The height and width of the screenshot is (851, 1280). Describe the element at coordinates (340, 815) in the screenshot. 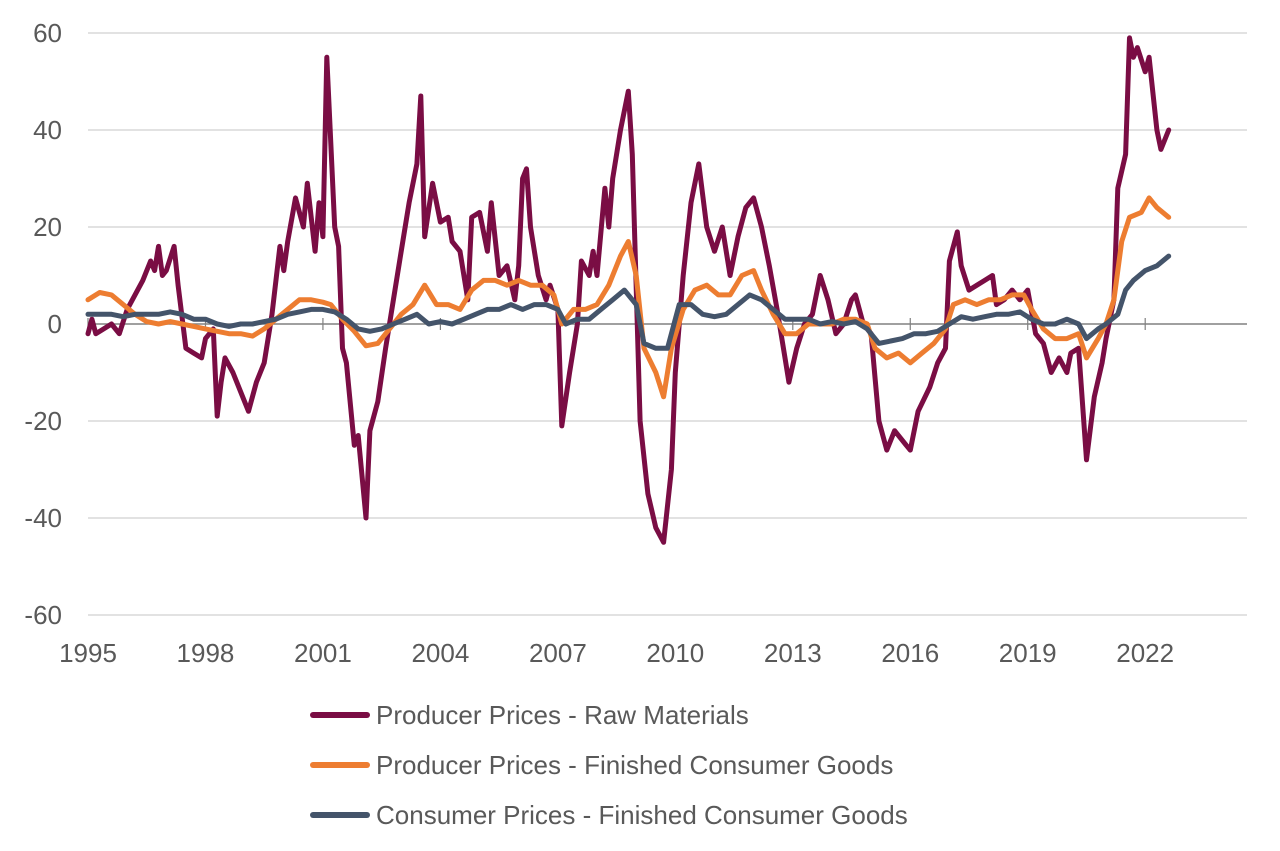

I see `legend-swatch-consumer-finished` at that location.